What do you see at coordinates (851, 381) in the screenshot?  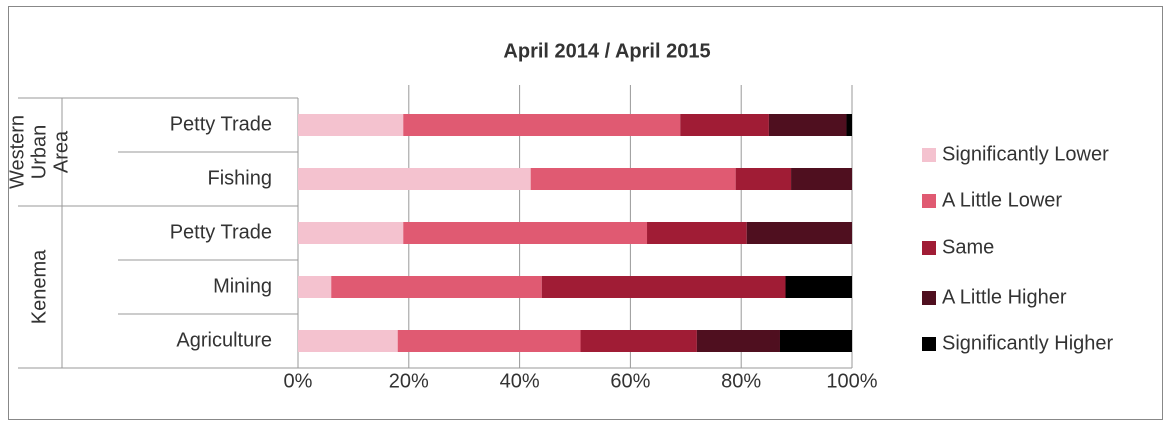 I see `x-tick-label: 100%` at bounding box center [851, 381].